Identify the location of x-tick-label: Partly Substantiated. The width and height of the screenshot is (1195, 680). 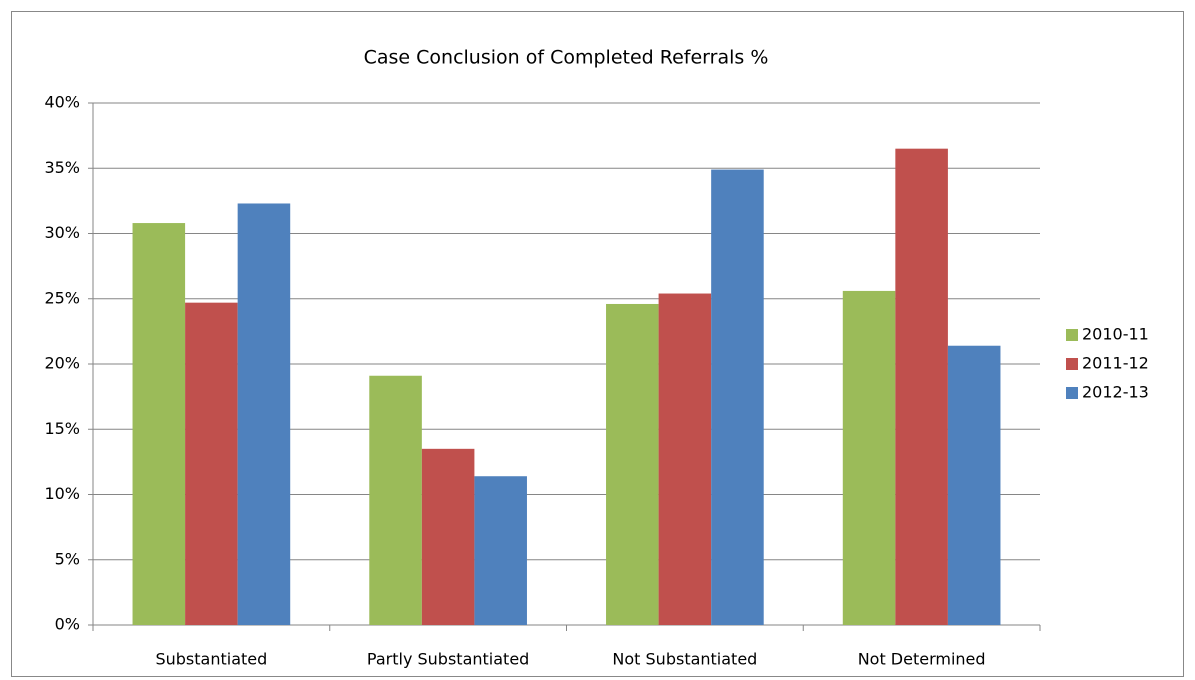
(448, 659).